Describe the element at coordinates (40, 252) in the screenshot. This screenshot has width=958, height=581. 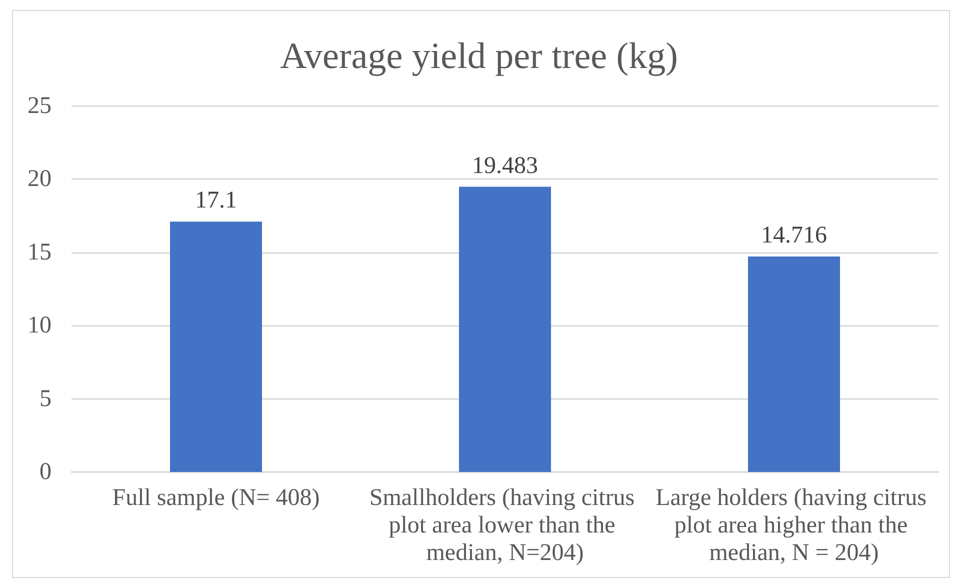
I see `y-tick-label: 15` at that location.